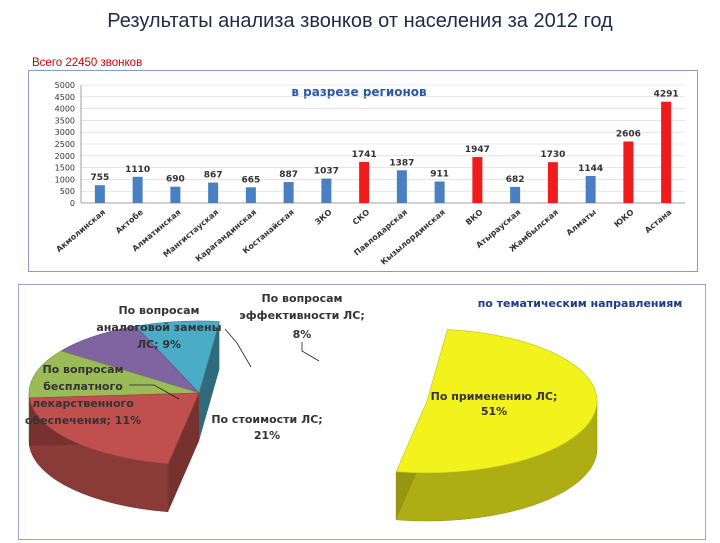  What do you see at coordinates (266, 419) in the screenshot?
I see `pie-label-cost: По стоимости ЛС;` at bounding box center [266, 419].